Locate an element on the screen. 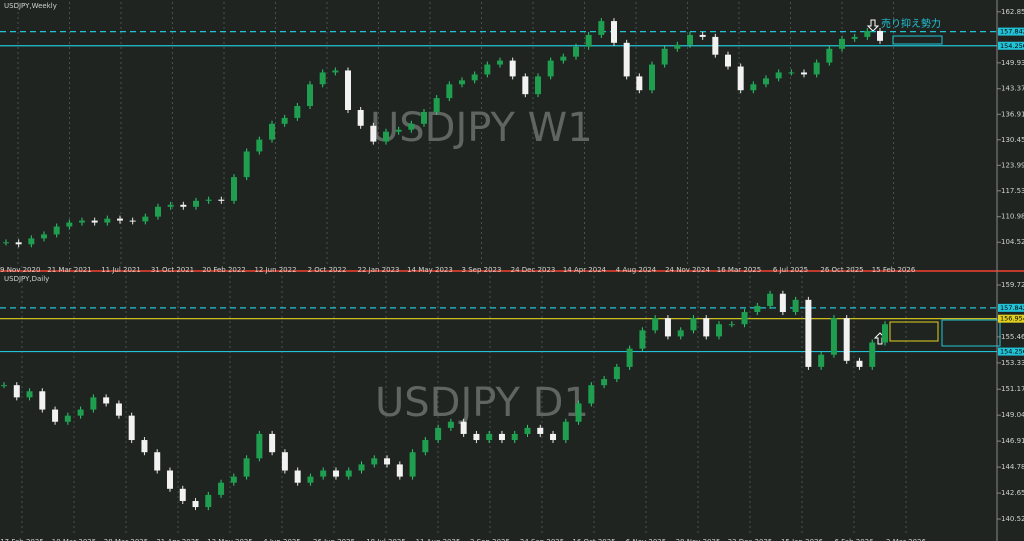  x-tick-label: 6 Nov 2025 is located at coordinates (646, 539).